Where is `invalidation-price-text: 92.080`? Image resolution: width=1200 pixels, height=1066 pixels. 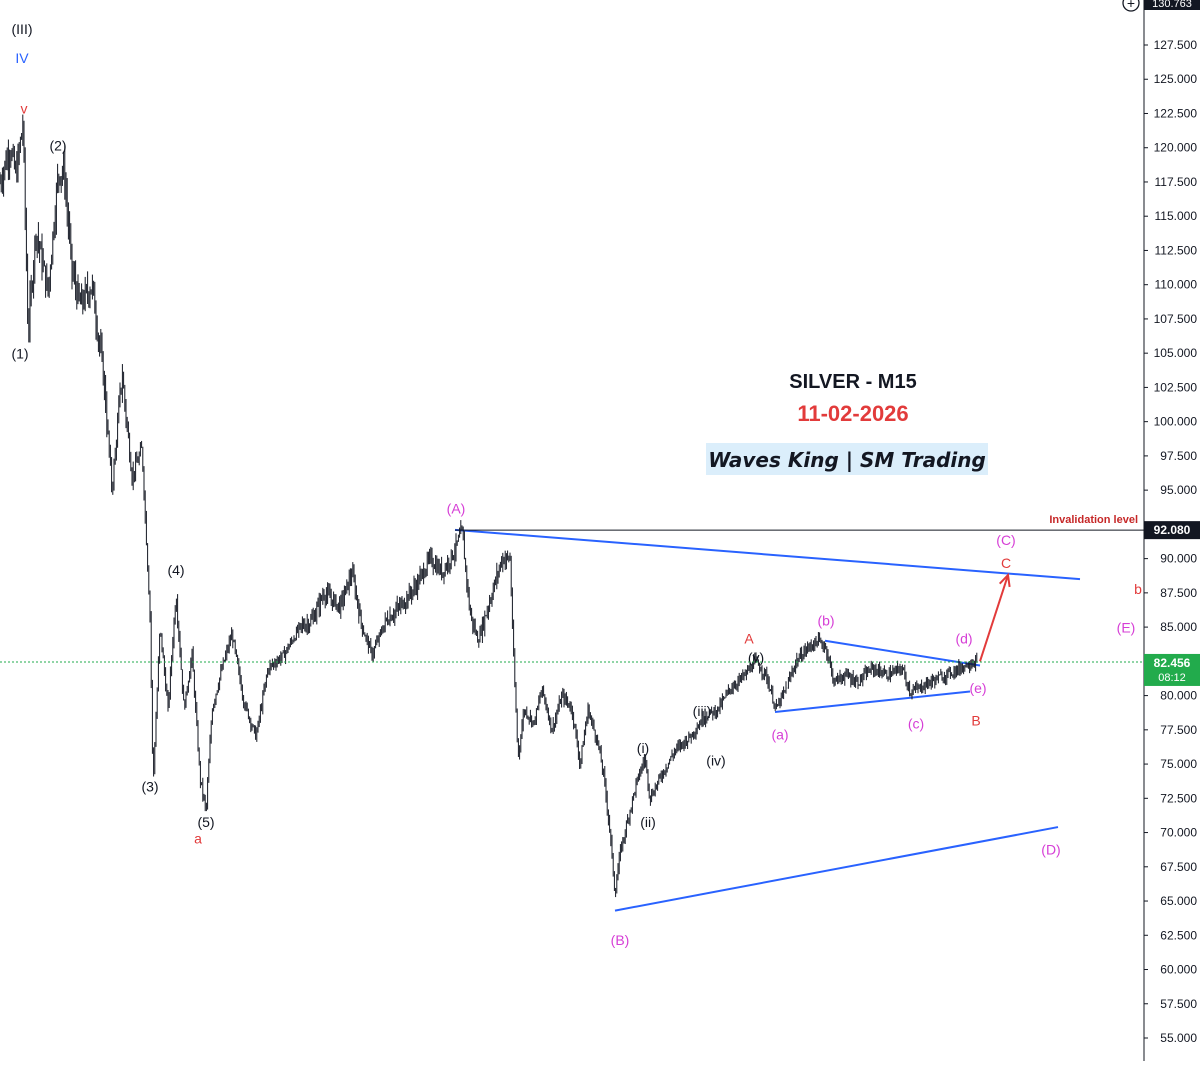 invalidation-price-text: 92.080 is located at coordinates (1172, 530).